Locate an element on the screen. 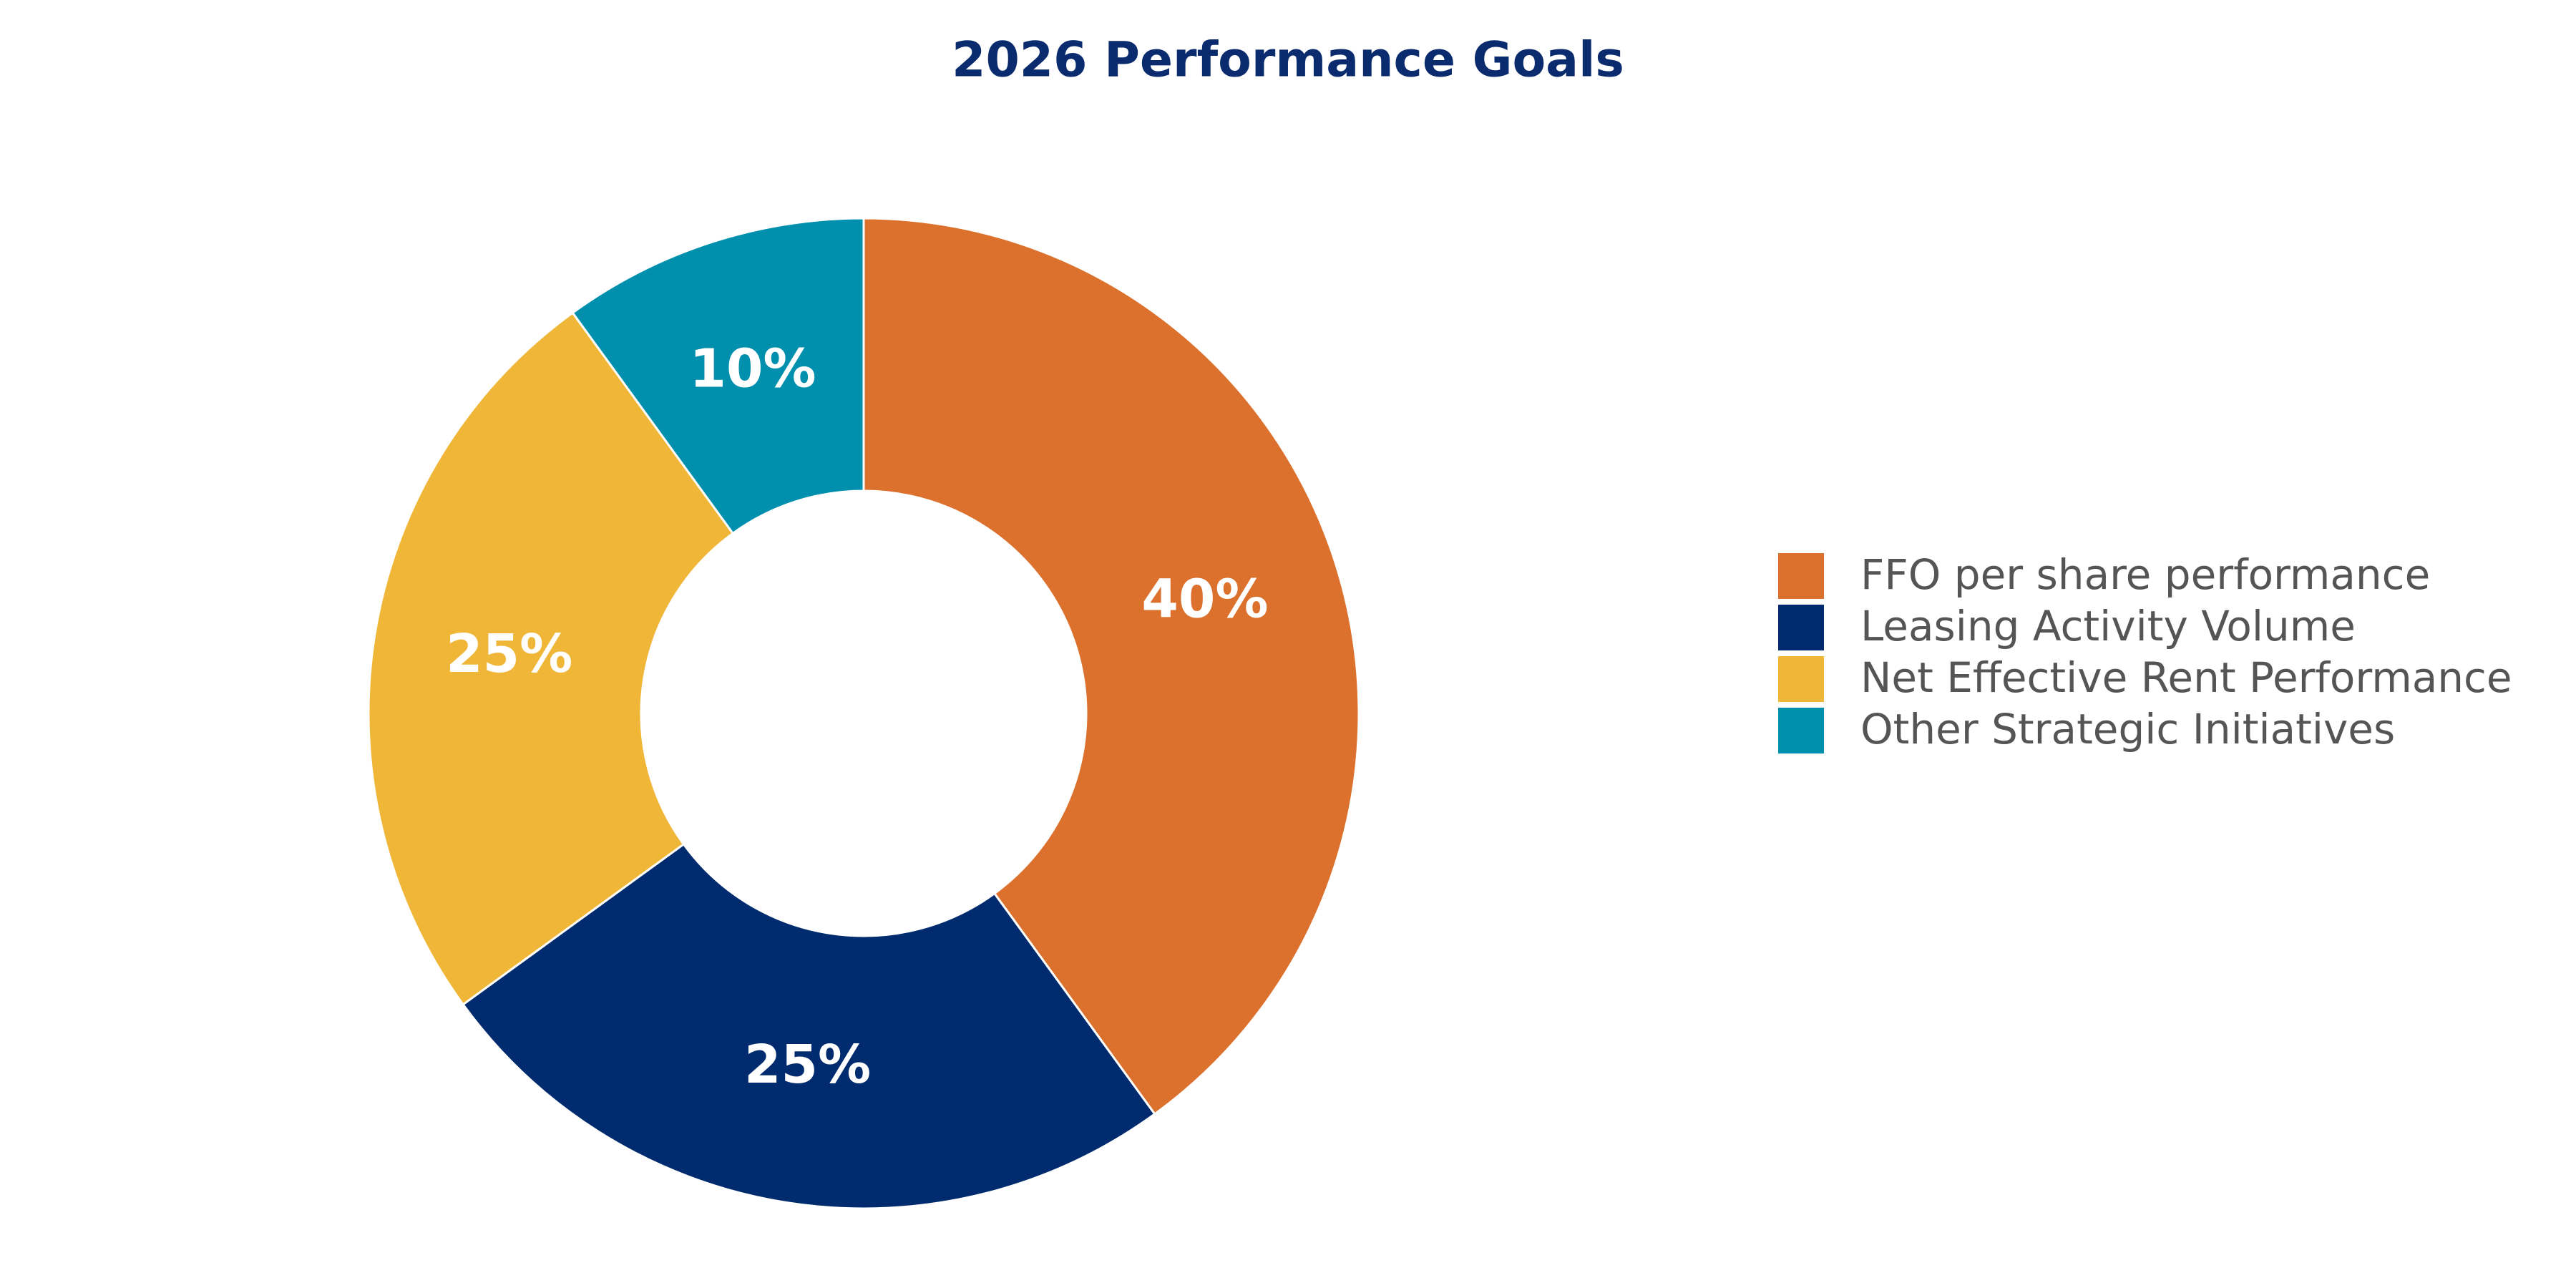  legend-label: FFO per share performance is located at coordinates (2145, 574).